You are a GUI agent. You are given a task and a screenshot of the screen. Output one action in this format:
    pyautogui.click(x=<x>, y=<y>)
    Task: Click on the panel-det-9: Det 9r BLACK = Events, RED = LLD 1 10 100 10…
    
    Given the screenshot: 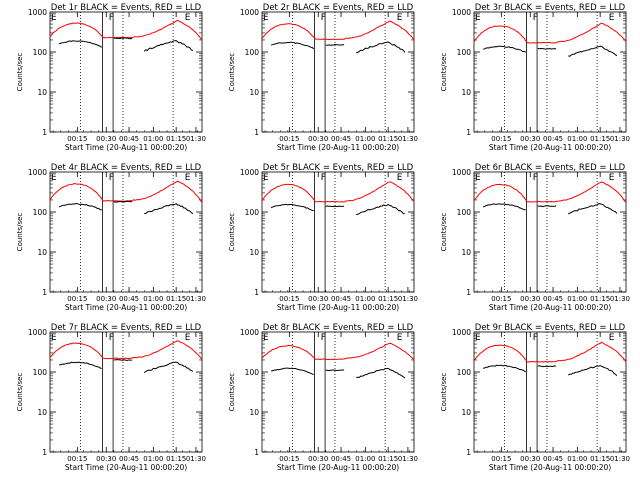 What is the action you would take?
    pyautogui.click(x=535, y=397)
    